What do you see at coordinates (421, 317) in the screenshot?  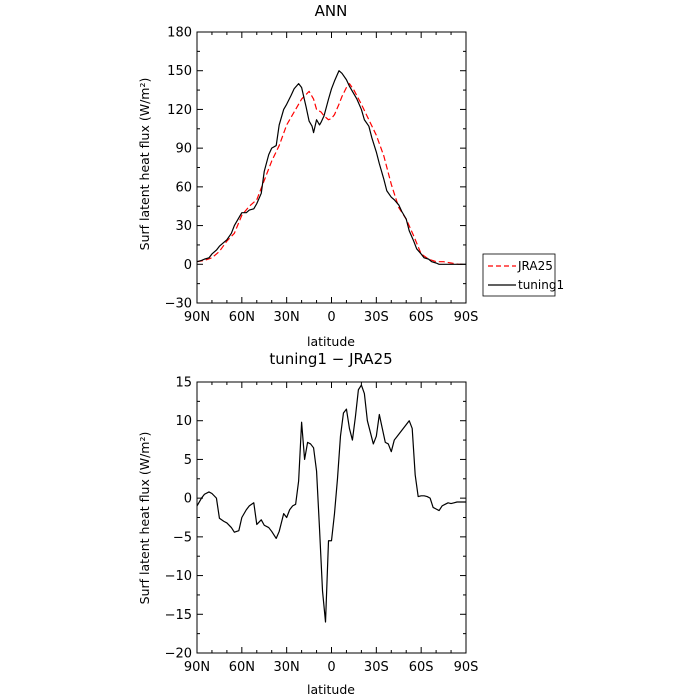 I see `top-x-tick-label: 60S` at bounding box center [421, 317].